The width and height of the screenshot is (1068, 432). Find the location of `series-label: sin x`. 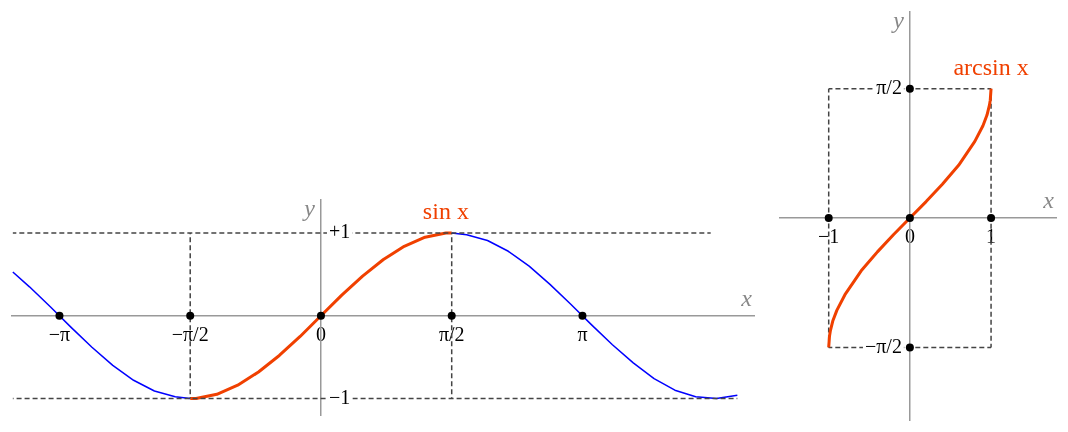

series-label: sin x is located at coordinates (445, 211).